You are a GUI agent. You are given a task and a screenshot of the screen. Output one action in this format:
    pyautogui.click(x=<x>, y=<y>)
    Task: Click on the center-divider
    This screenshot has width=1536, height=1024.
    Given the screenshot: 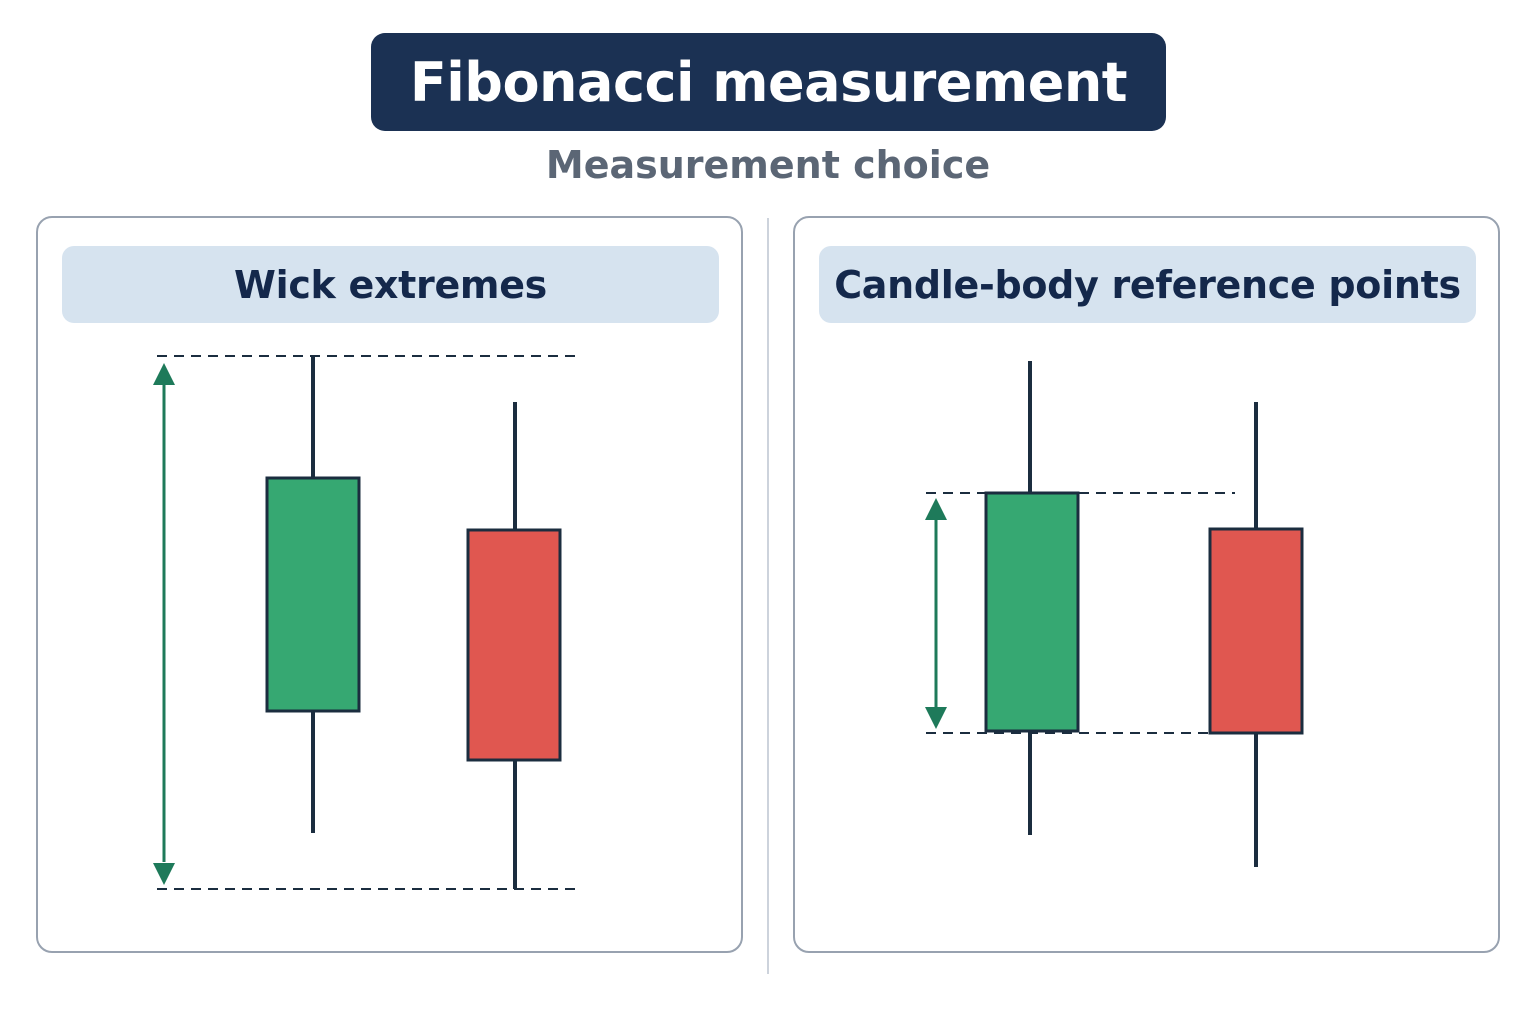 What is the action you would take?
    pyautogui.click(x=768, y=596)
    